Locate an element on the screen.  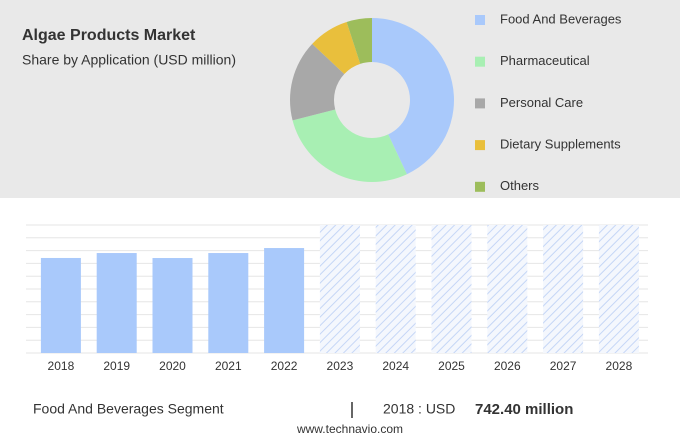
footer-segment: Food And Beverages Segment is located at coordinates (128, 409).